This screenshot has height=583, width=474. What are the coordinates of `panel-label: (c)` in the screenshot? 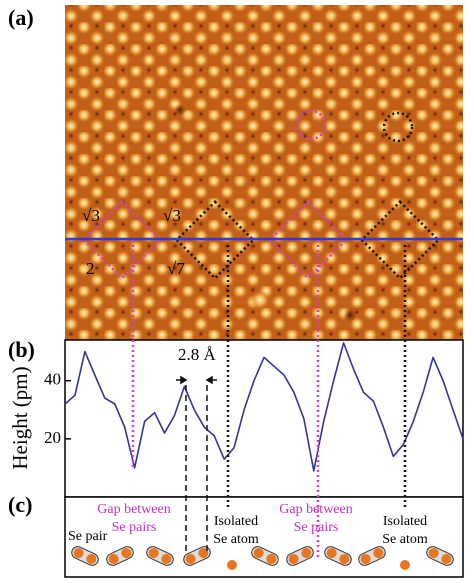 It's located at (20, 504).